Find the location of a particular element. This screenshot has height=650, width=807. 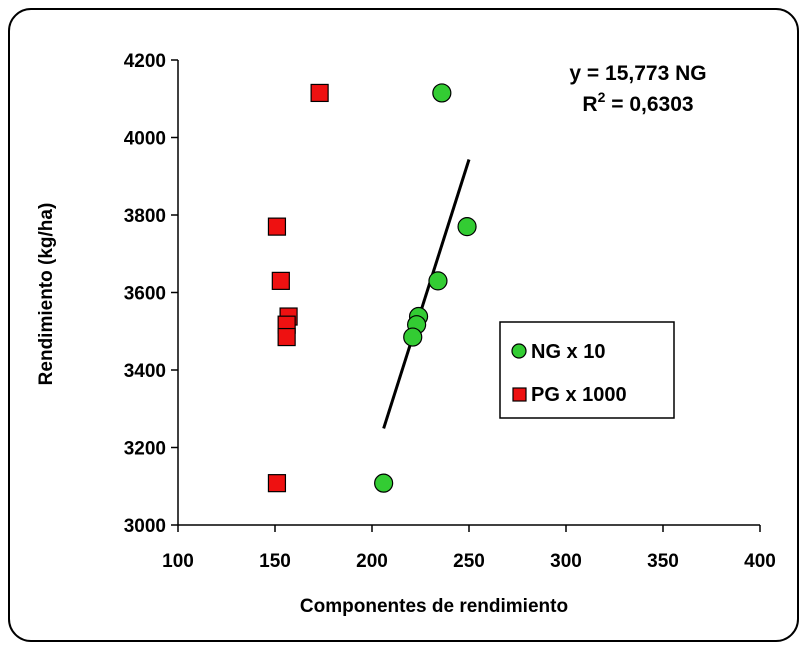

y-tick-label: 3400 is located at coordinates (145, 371).